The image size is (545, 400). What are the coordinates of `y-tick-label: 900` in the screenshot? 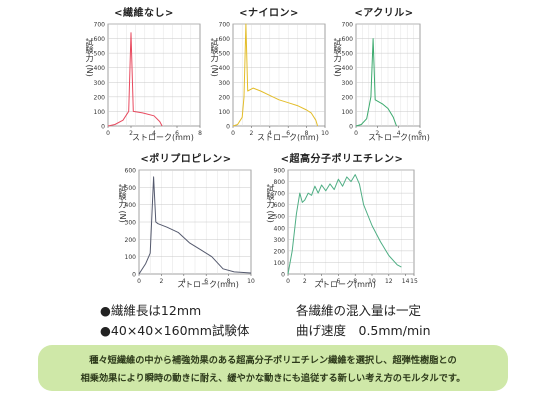 It's located at (280, 171).